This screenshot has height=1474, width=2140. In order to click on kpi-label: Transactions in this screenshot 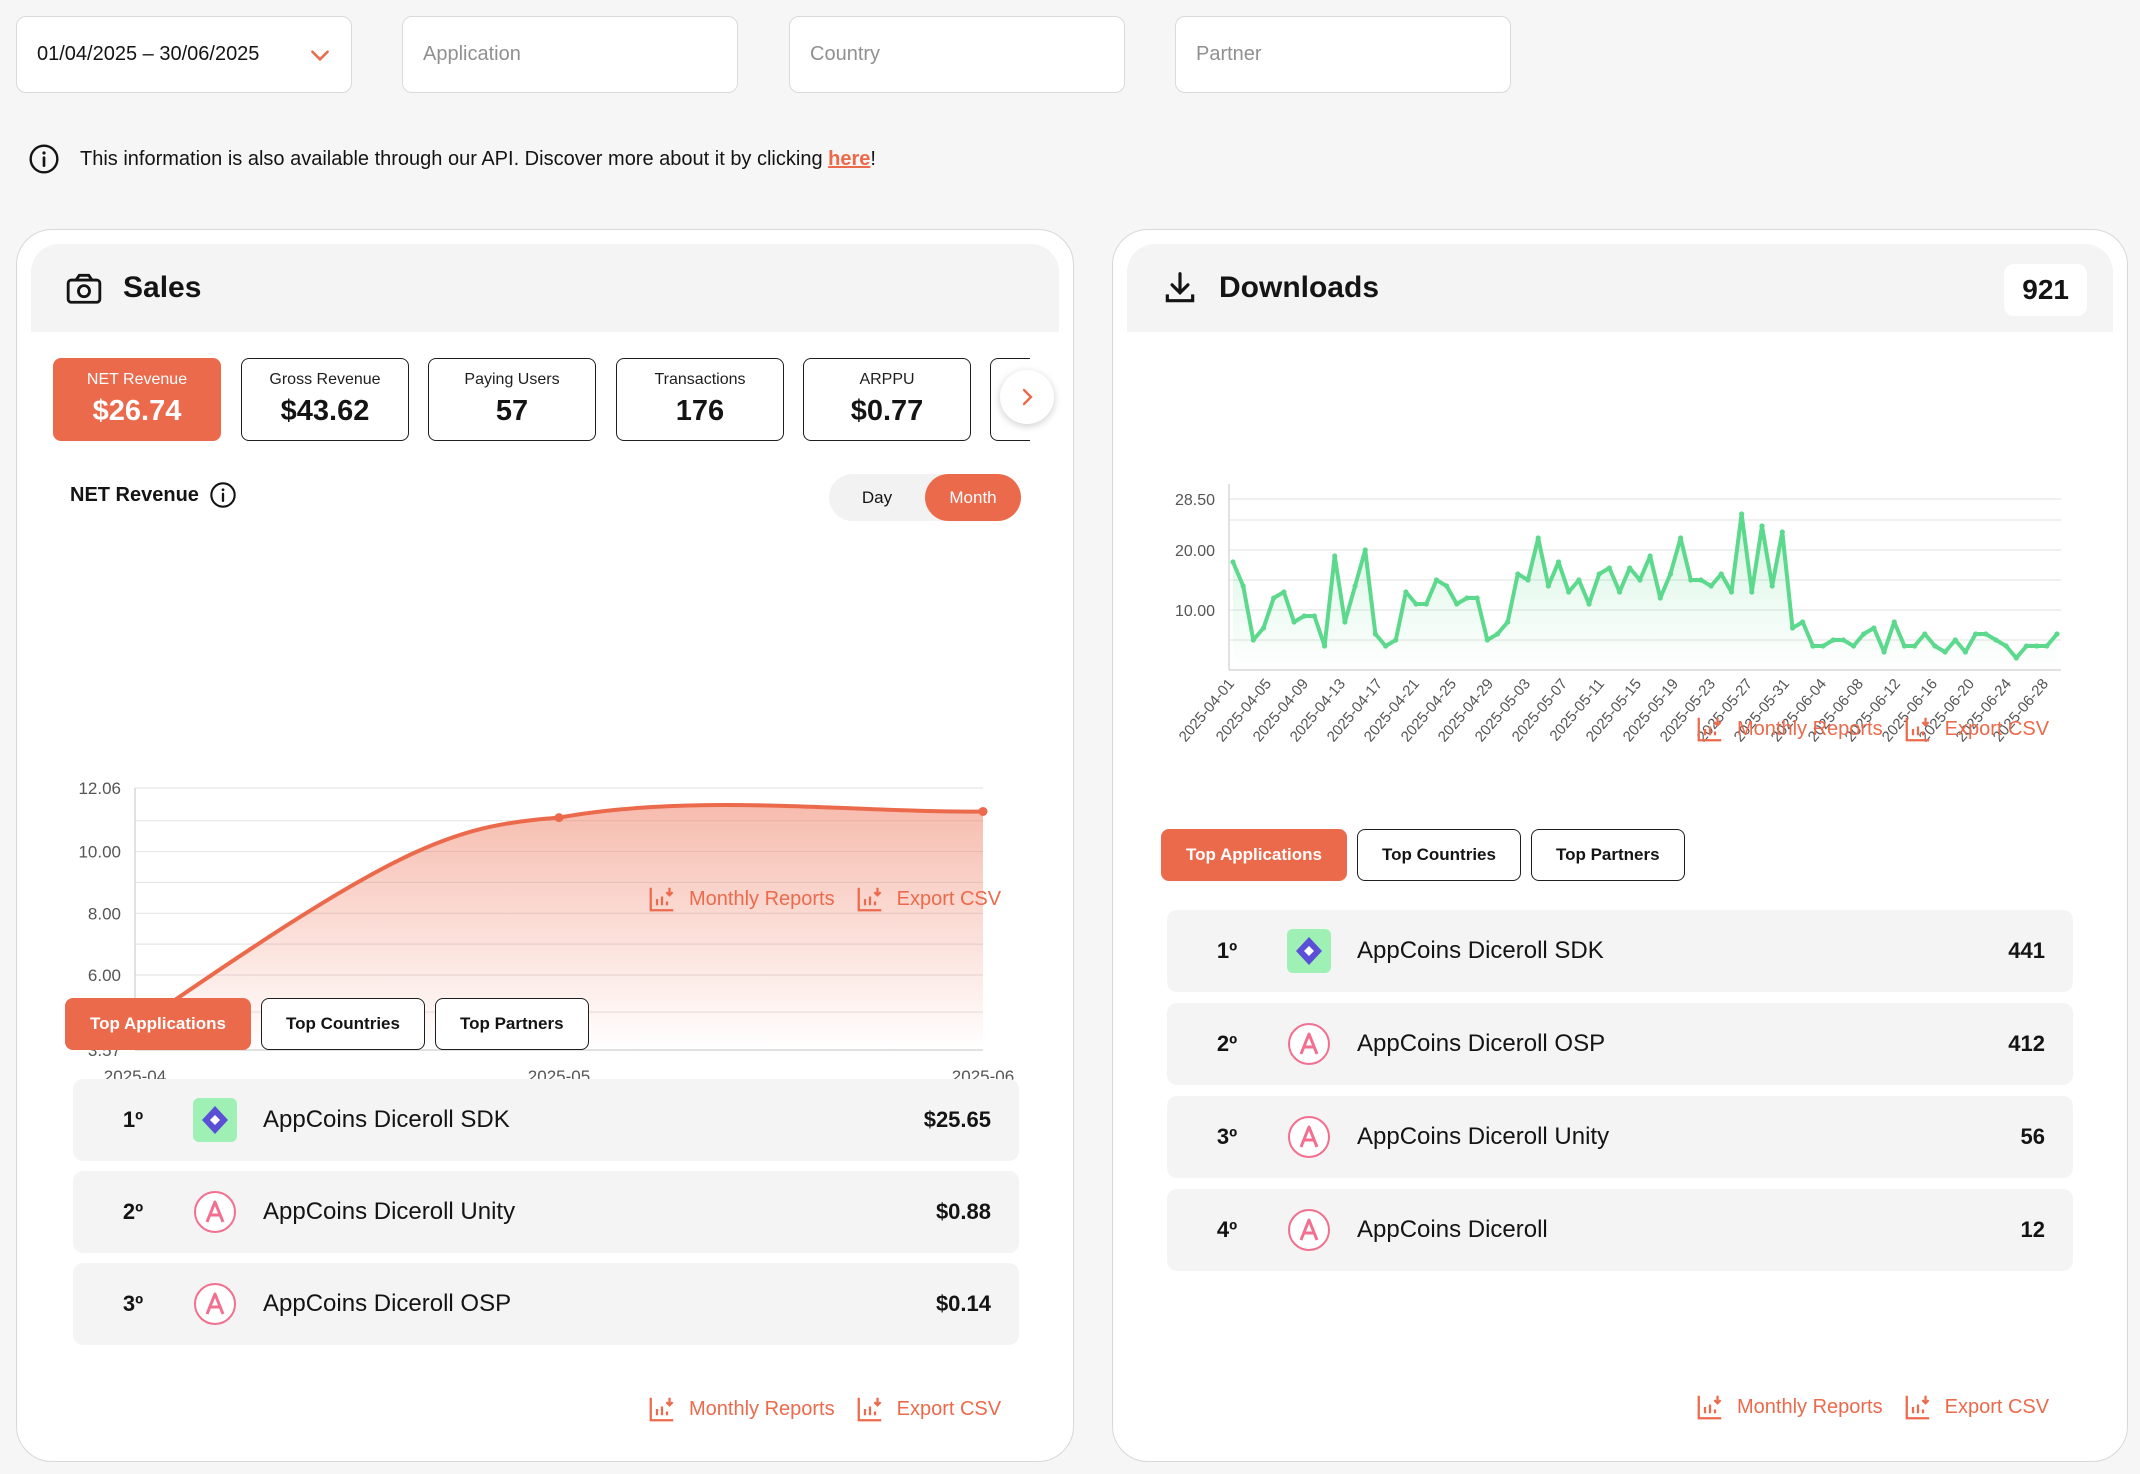, I will do `click(700, 379)`.